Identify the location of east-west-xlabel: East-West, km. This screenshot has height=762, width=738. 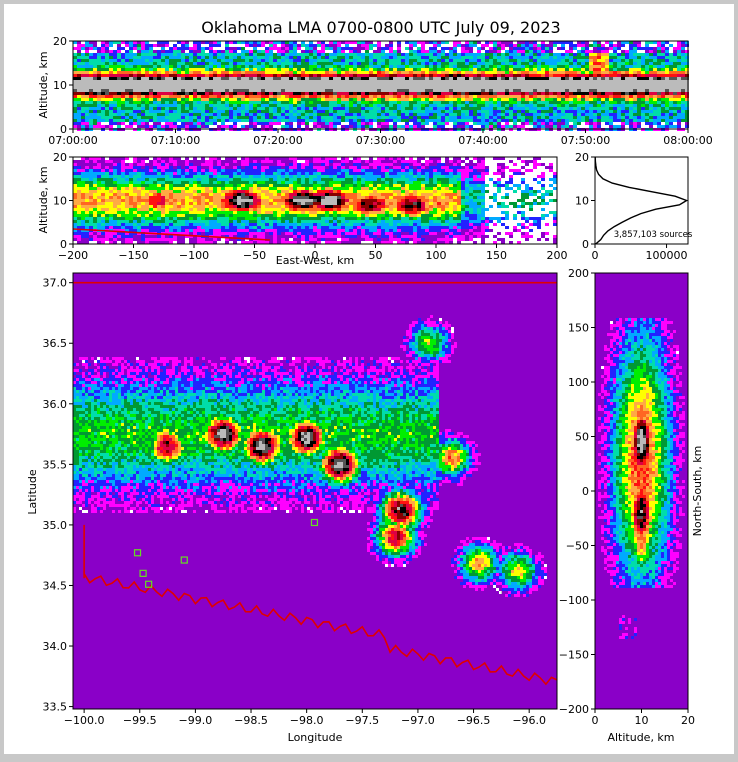
(315, 260).